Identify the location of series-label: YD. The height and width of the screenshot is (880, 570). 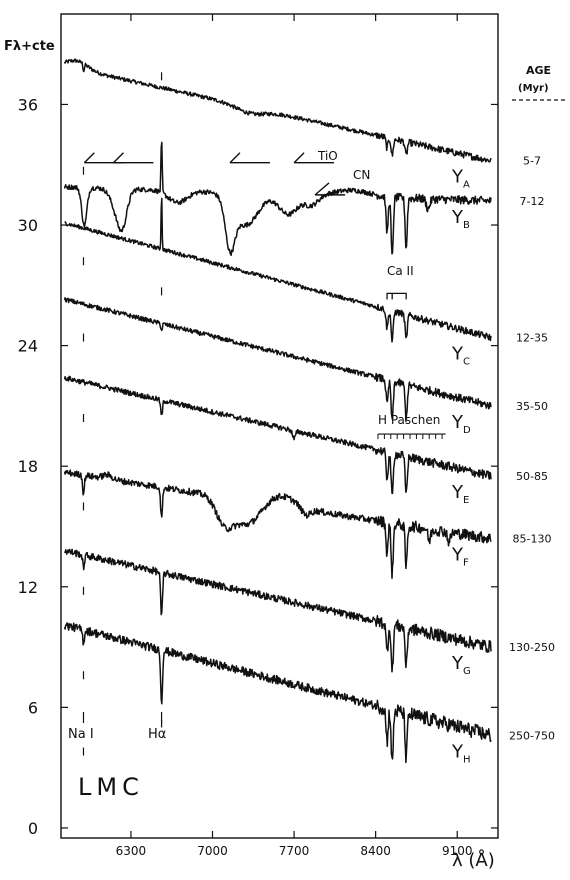
(461, 424).